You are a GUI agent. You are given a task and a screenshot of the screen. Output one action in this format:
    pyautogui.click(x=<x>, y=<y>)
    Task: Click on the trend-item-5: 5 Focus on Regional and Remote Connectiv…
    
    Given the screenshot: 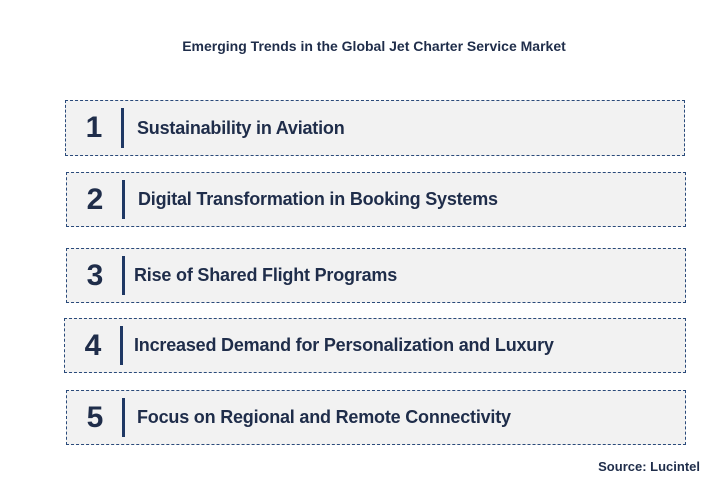 What is the action you would take?
    pyautogui.click(x=376, y=417)
    